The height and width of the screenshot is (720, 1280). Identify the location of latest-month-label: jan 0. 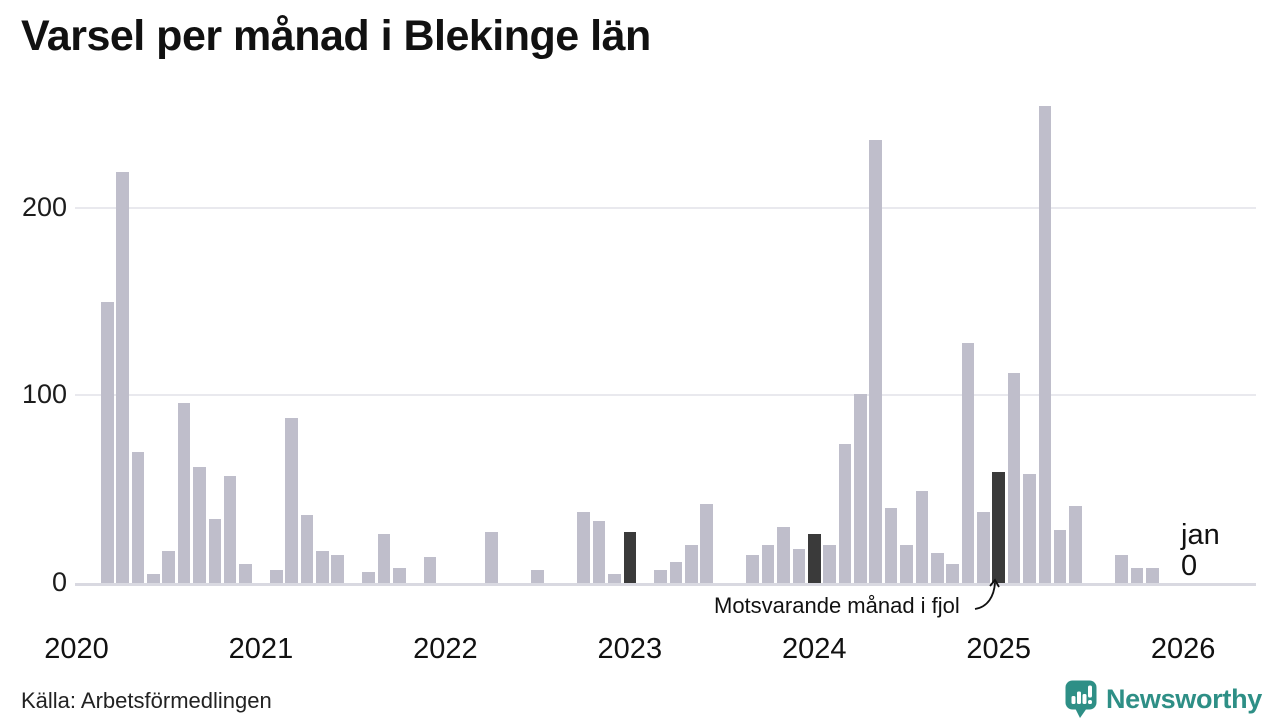
(1200, 551).